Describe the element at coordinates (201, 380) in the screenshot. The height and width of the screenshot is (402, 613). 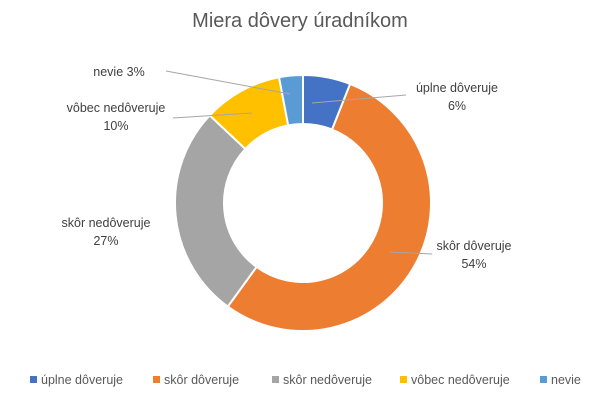
I see `legend-label: skôr dôveruje` at that location.